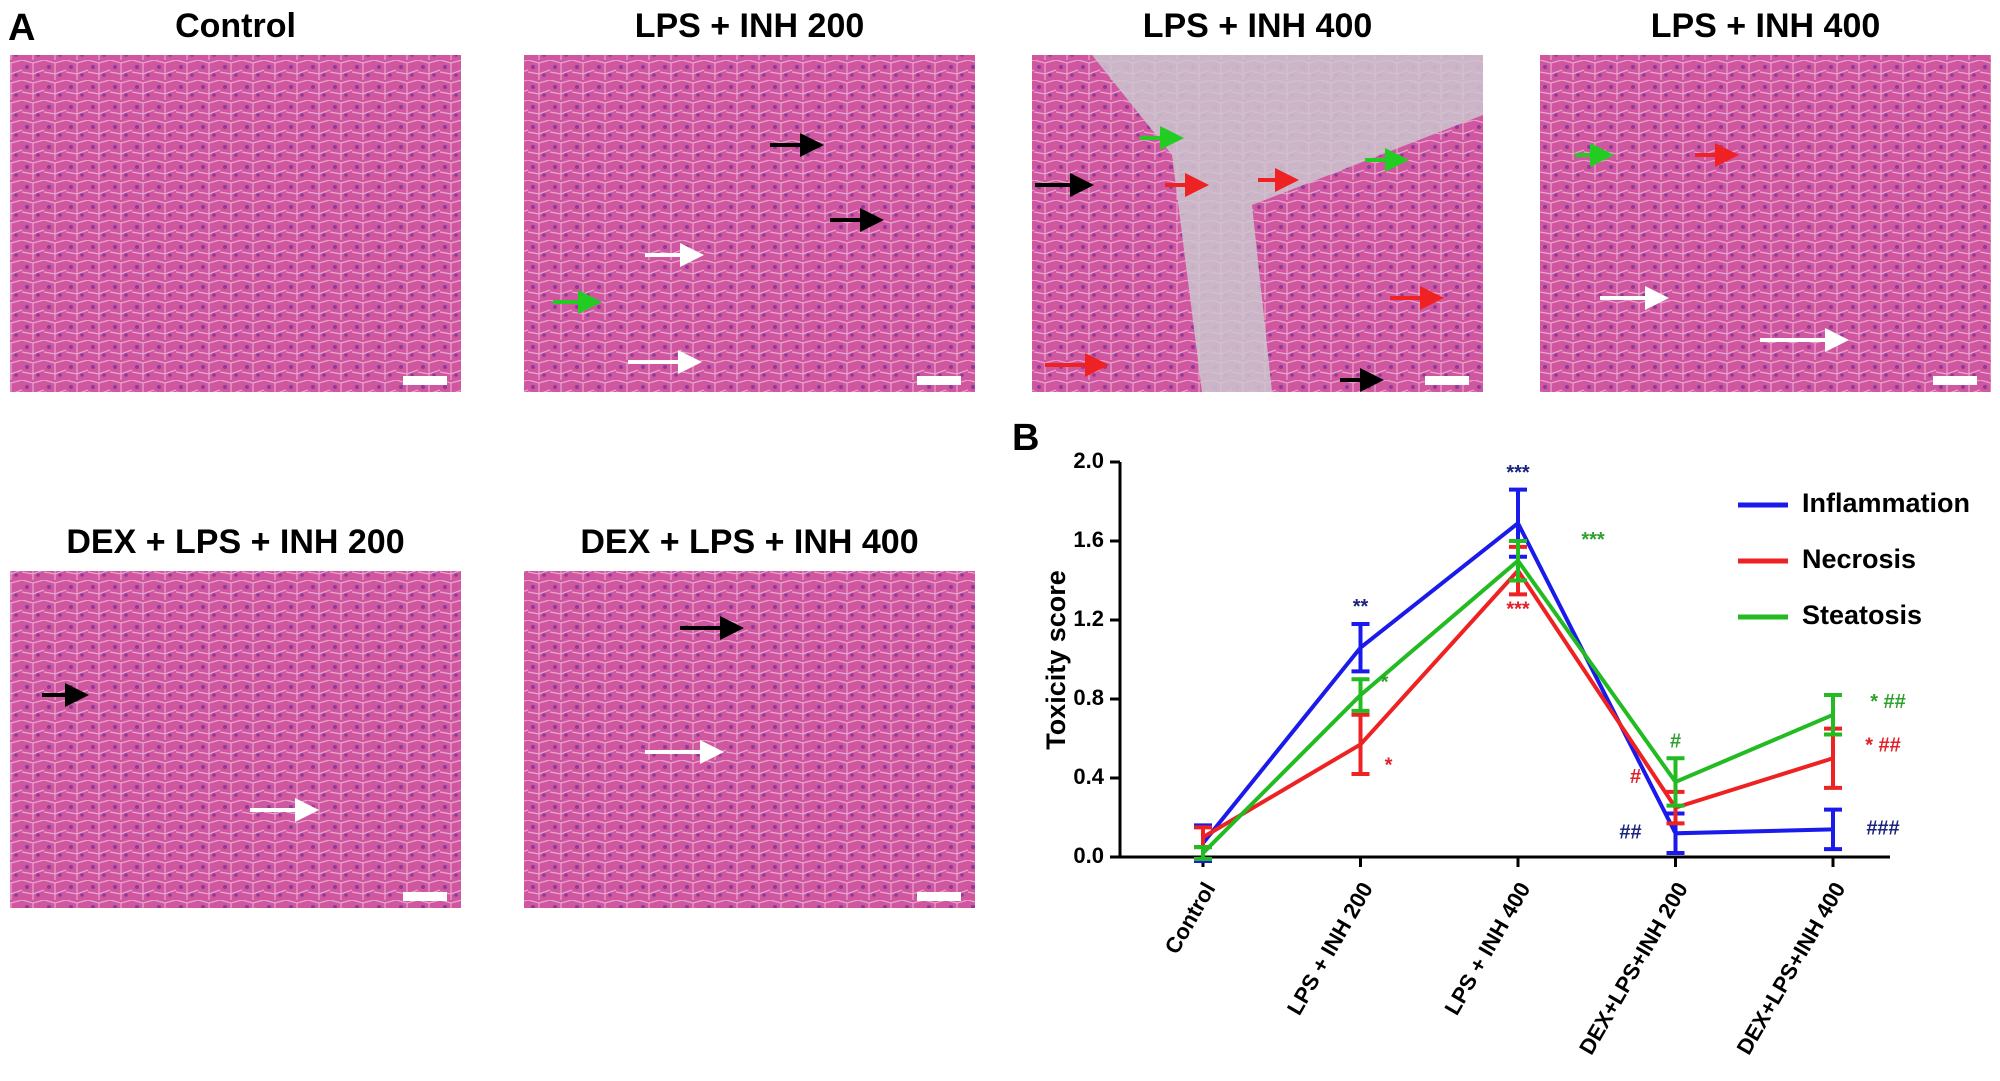 The height and width of the screenshot is (1081, 2000). Describe the element at coordinates (1088, 855) in the screenshot. I see `y-tick-label: 0.0` at that location.